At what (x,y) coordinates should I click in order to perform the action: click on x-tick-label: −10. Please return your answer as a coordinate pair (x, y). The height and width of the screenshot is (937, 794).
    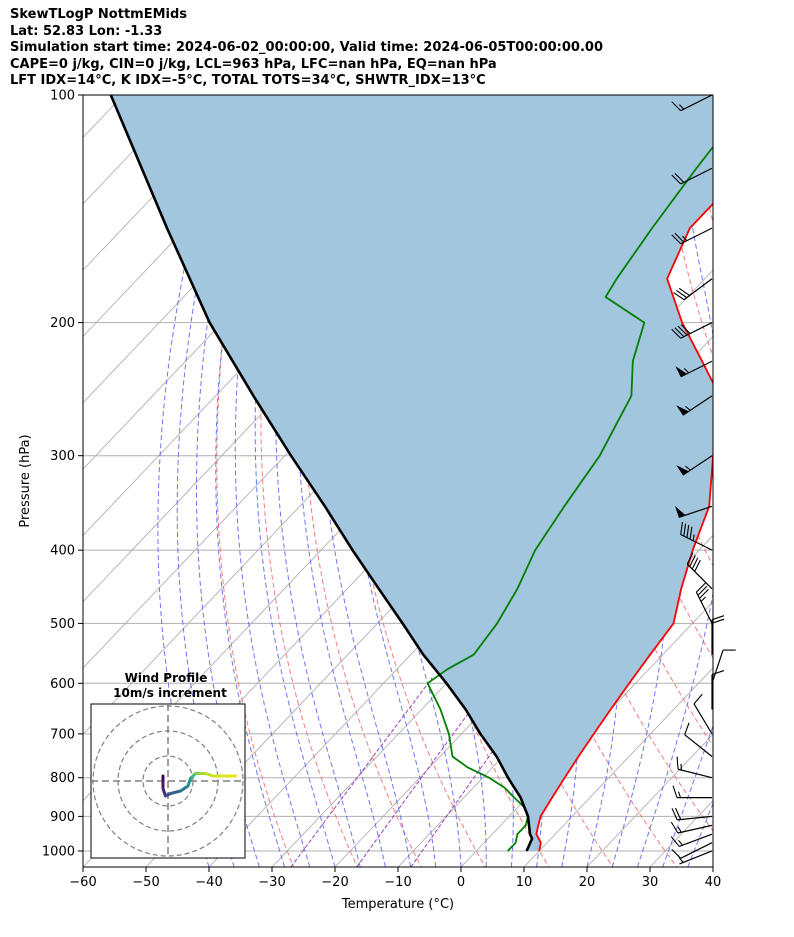
    Looking at the image, I should click on (397, 882).